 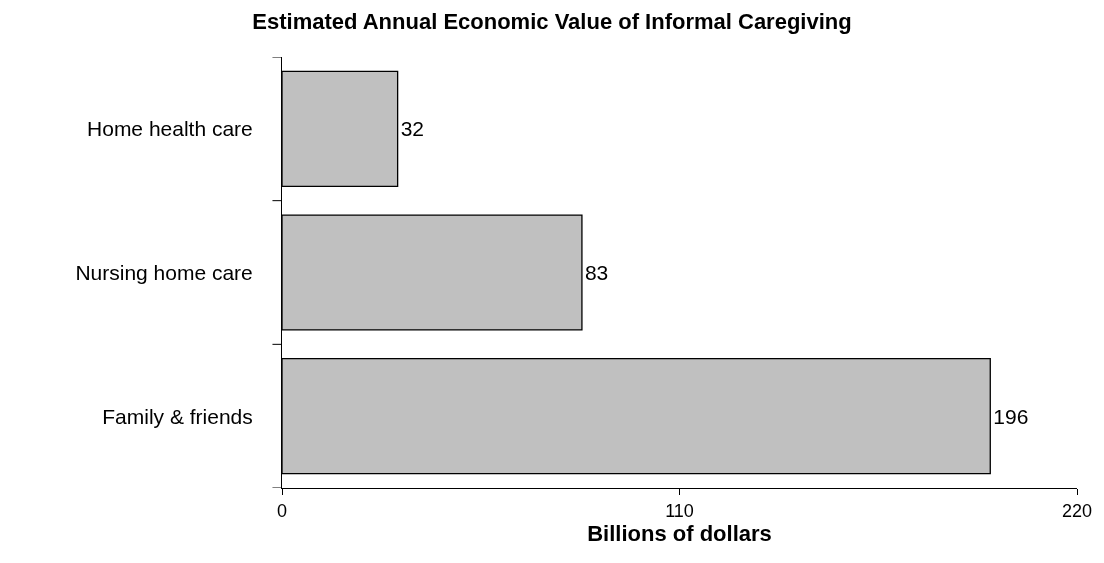 What do you see at coordinates (679, 533) in the screenshot?
I see `x-axis-title: Billions of dollars` at bounding box center [679, 533].